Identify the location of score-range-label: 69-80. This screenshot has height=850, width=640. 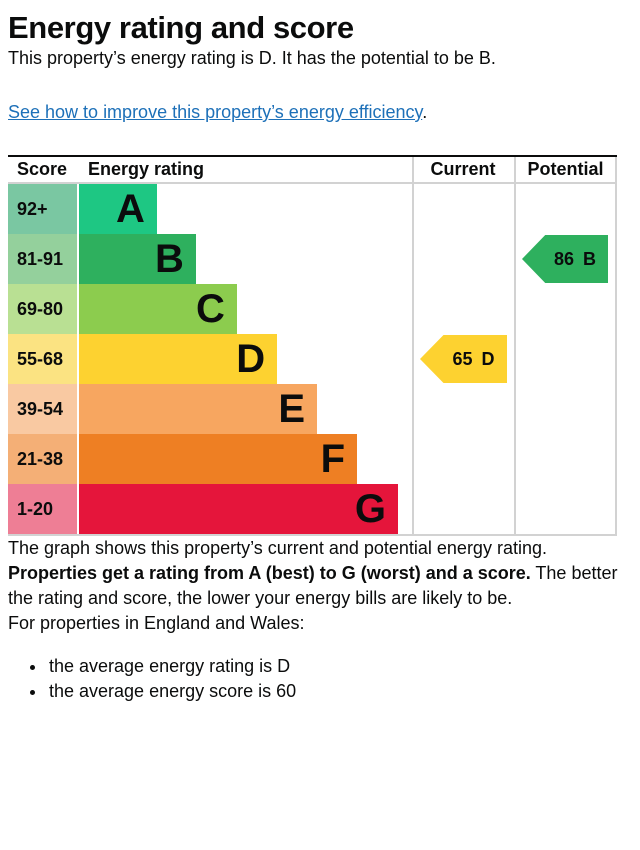
(42, 309).